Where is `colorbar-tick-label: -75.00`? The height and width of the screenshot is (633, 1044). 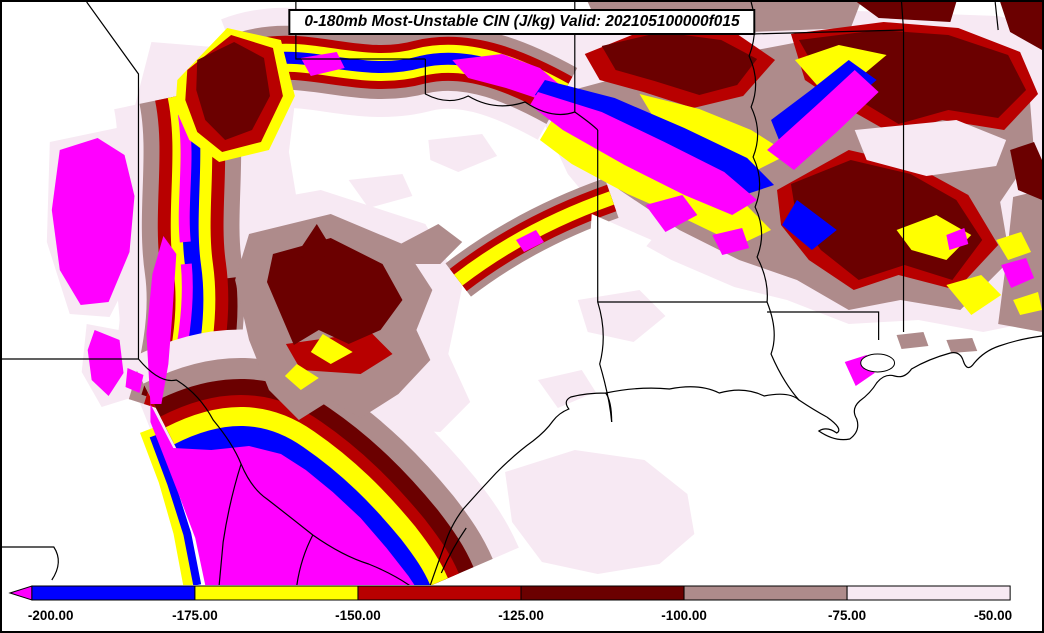
colorbar-tick-label: -75.00 is located at coordinates (847, 615).